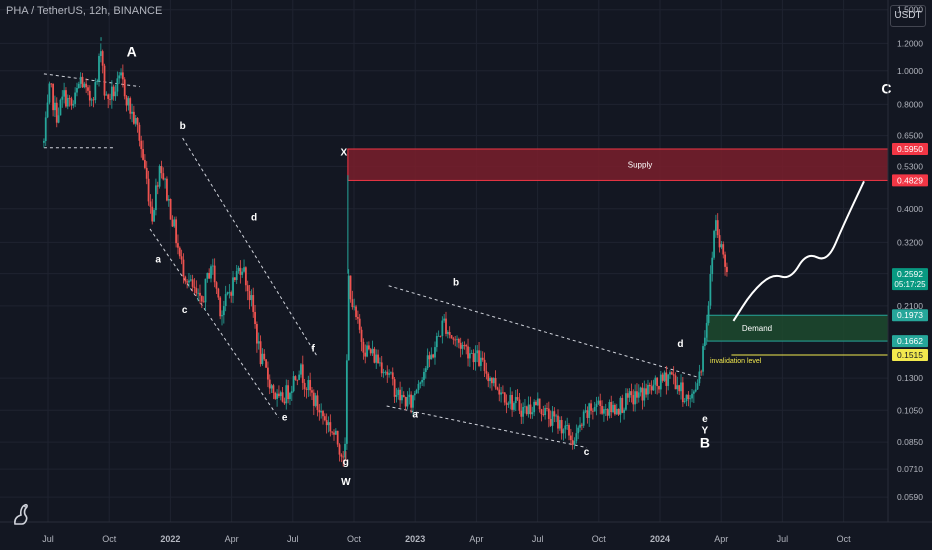  I want to click on wave-label: a, so click(415, 415).